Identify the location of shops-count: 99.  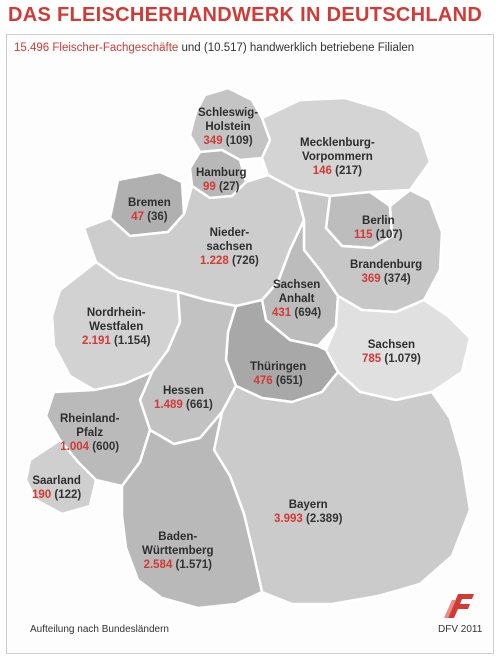
(209, 187).